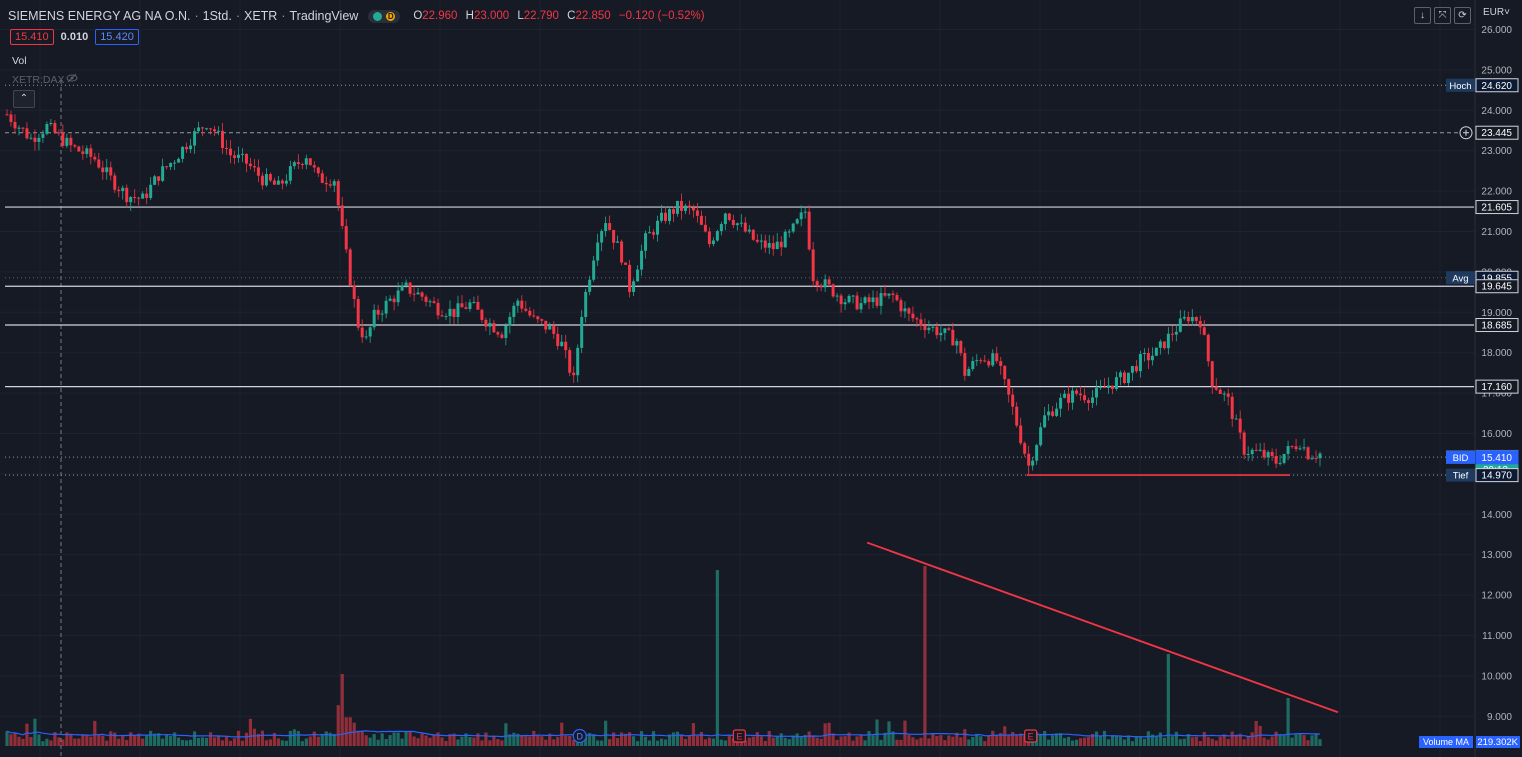 The image size is (1522, 757). I want to click on symbol-name: SIEMENS ENERGY AG NA O.N., so click(99, 16).